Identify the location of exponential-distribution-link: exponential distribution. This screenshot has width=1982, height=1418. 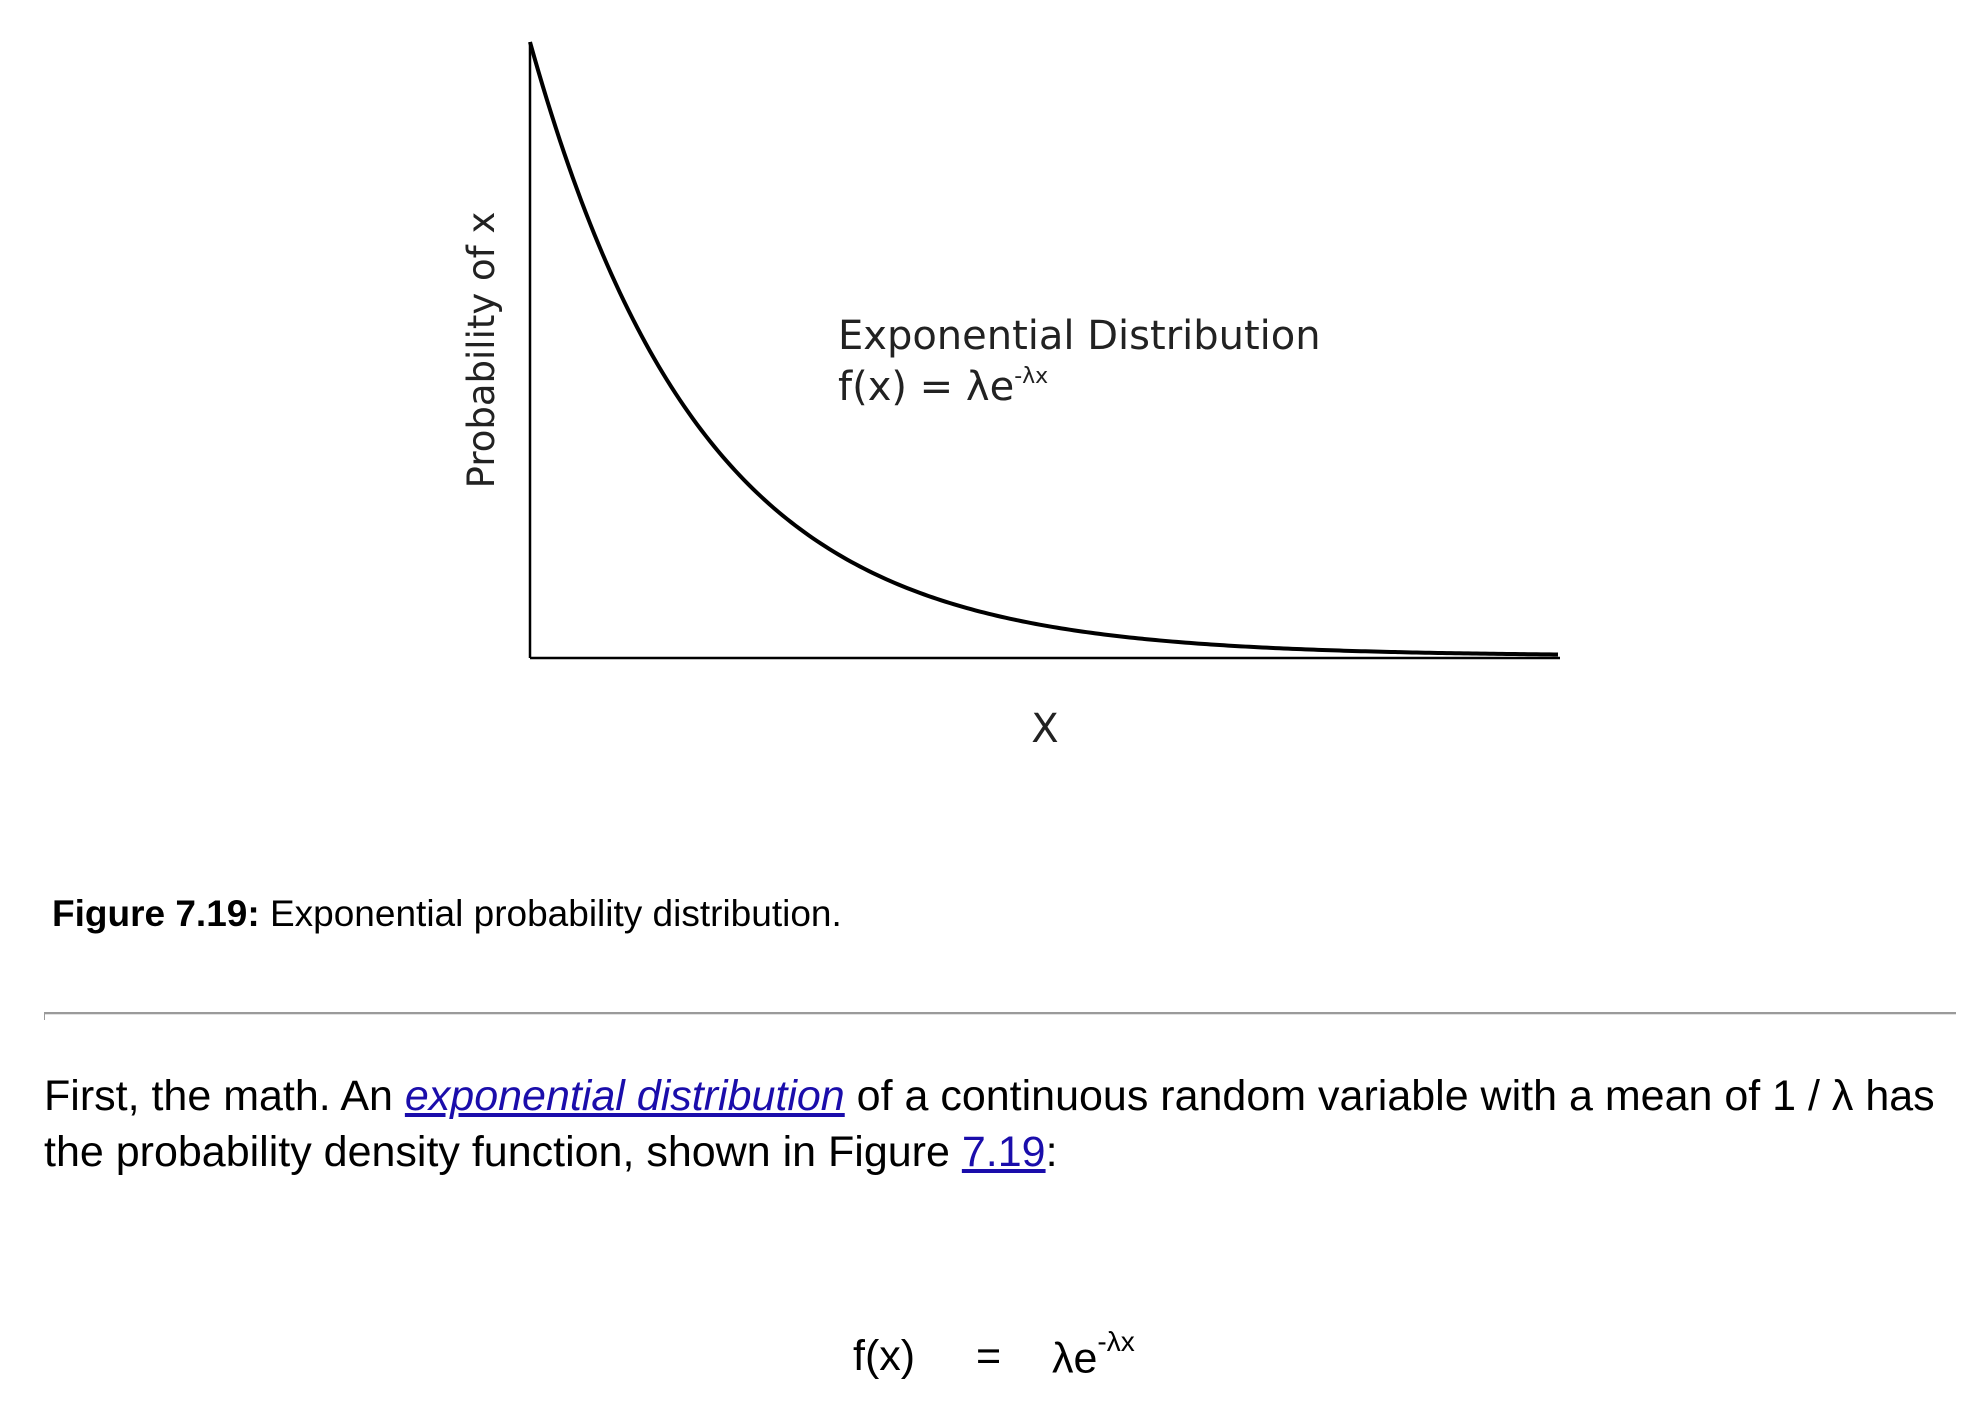
(624, 1096).